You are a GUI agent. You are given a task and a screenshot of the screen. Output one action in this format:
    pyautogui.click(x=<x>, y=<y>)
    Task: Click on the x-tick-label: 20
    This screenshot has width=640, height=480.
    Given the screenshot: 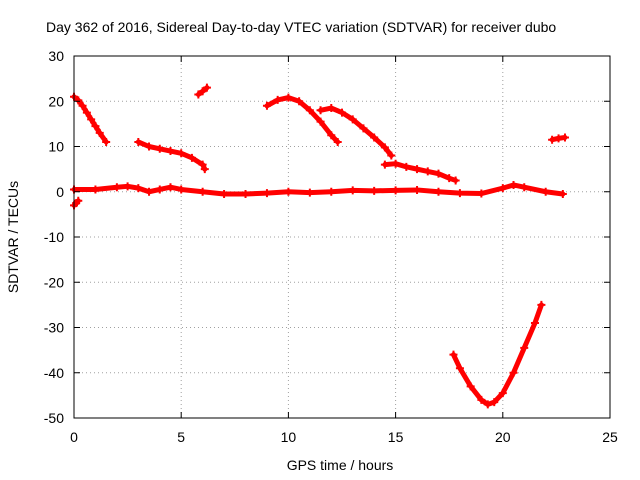 What is the action you would take?
    pyautogui.click(x=503, y=437)
    